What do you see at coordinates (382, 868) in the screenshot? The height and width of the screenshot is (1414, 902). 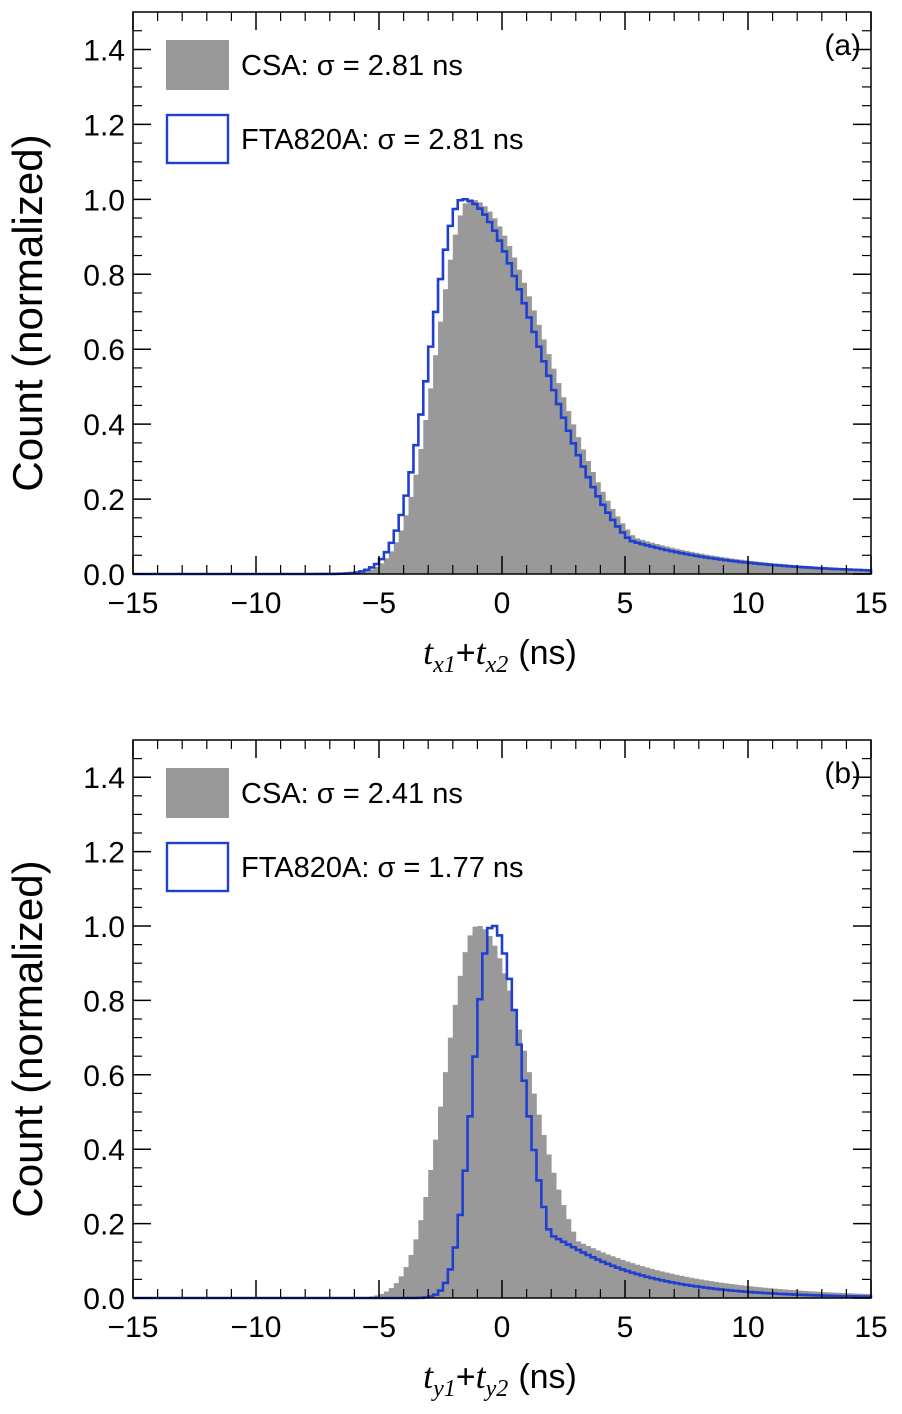 I see `legend-label: FTA820A: σ = 1.77 ns` at bounding box center [382, 868].